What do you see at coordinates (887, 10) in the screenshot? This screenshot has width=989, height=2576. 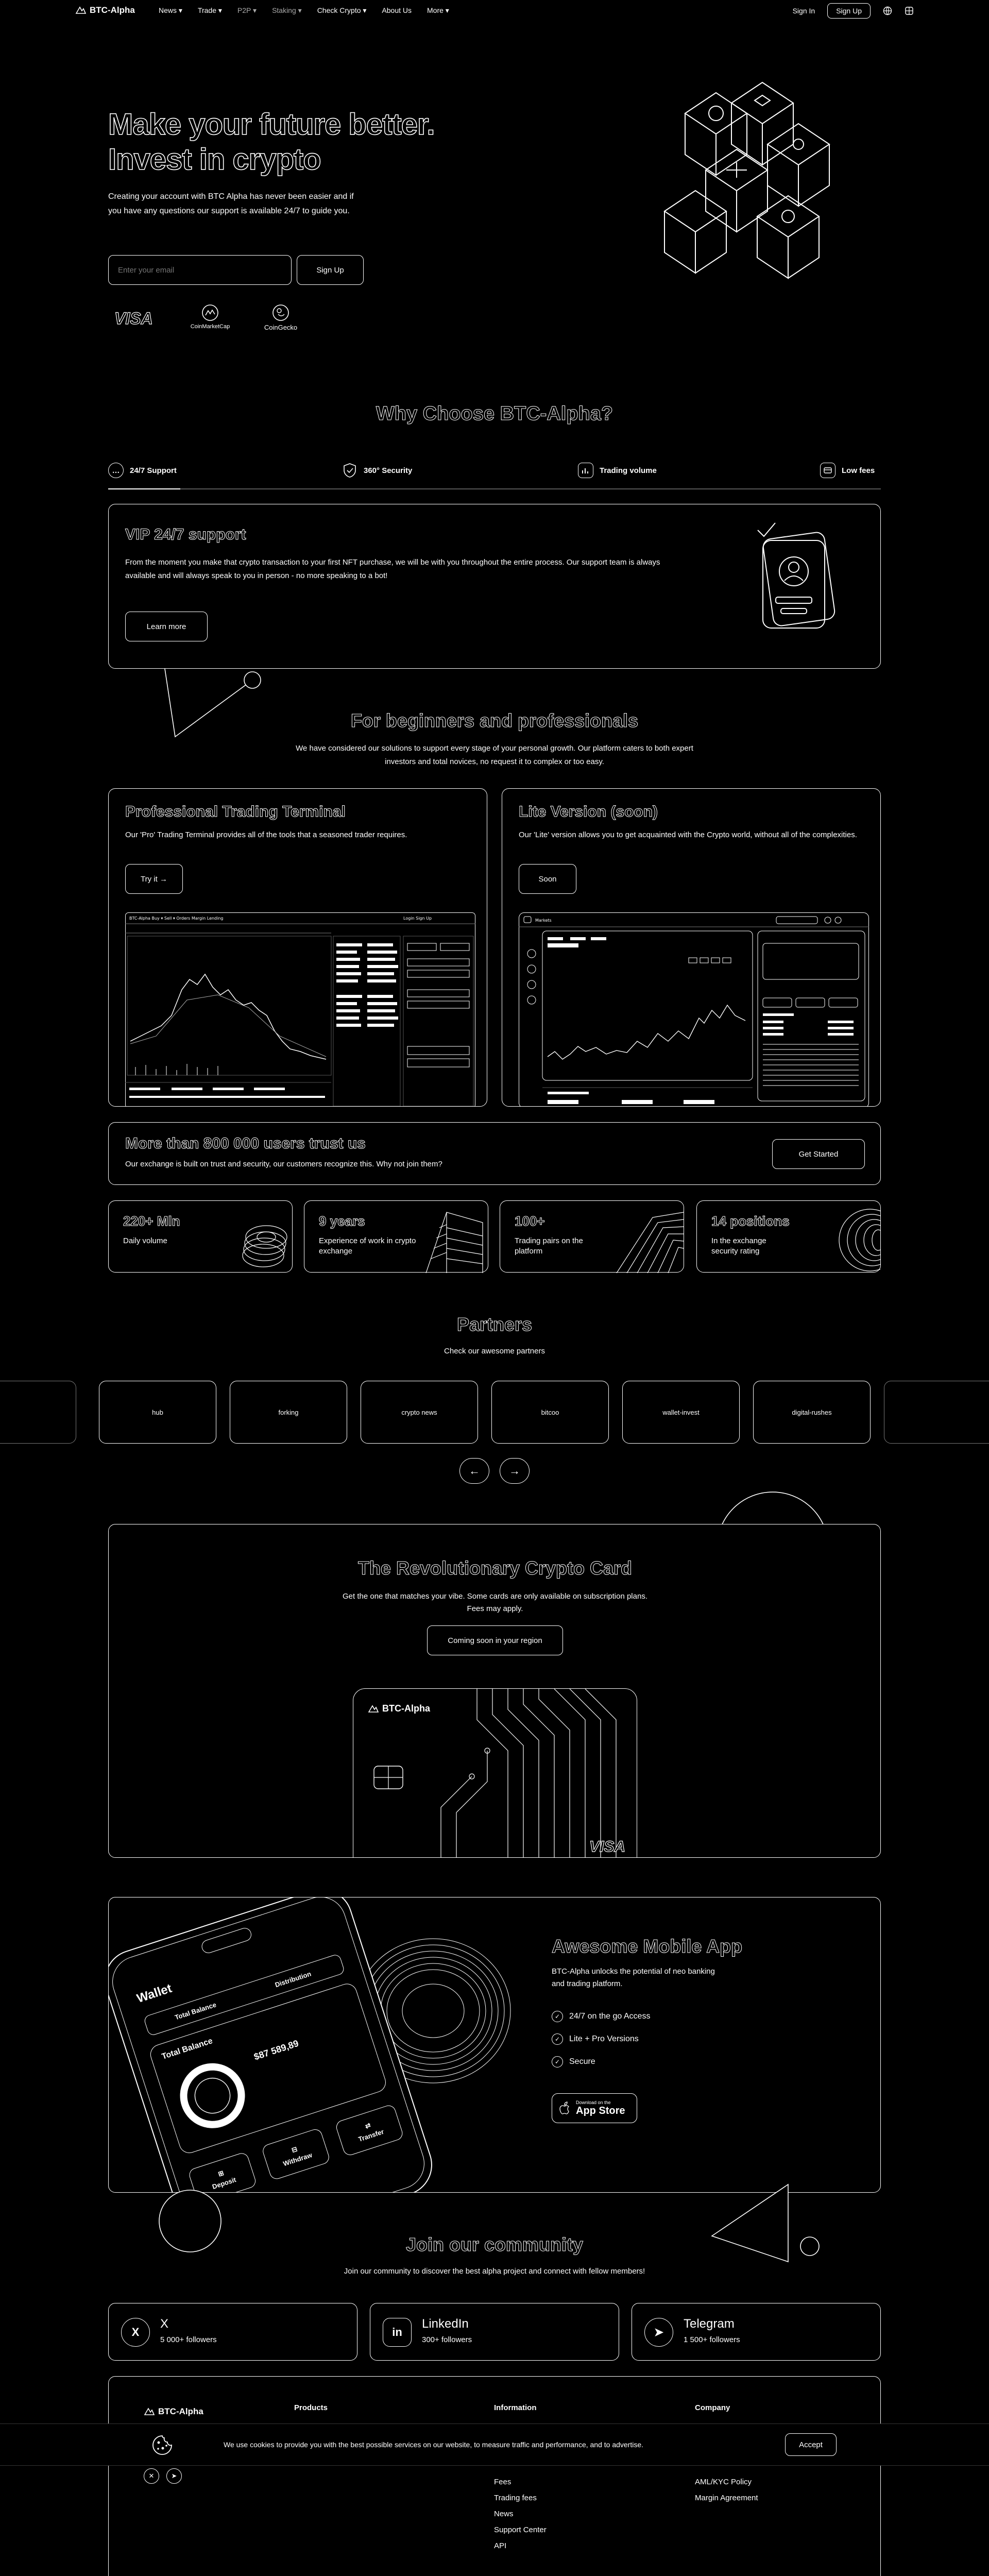 I see `language-icon` at bounding box center [887, 10].